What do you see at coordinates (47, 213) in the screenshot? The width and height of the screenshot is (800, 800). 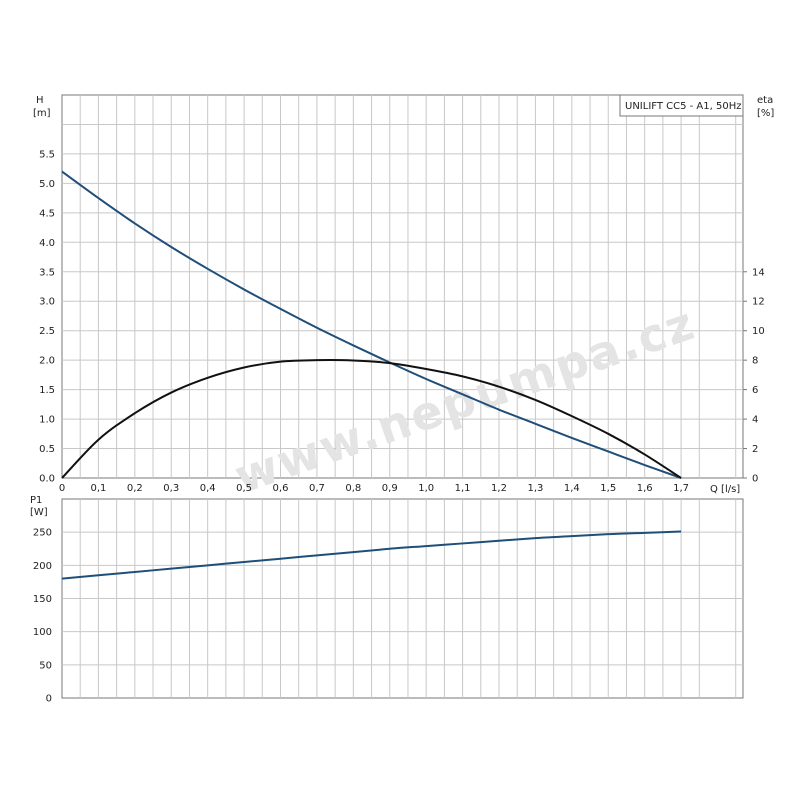 I see `y-left-tick-label: 4.5` at bounding box center [47, 213].